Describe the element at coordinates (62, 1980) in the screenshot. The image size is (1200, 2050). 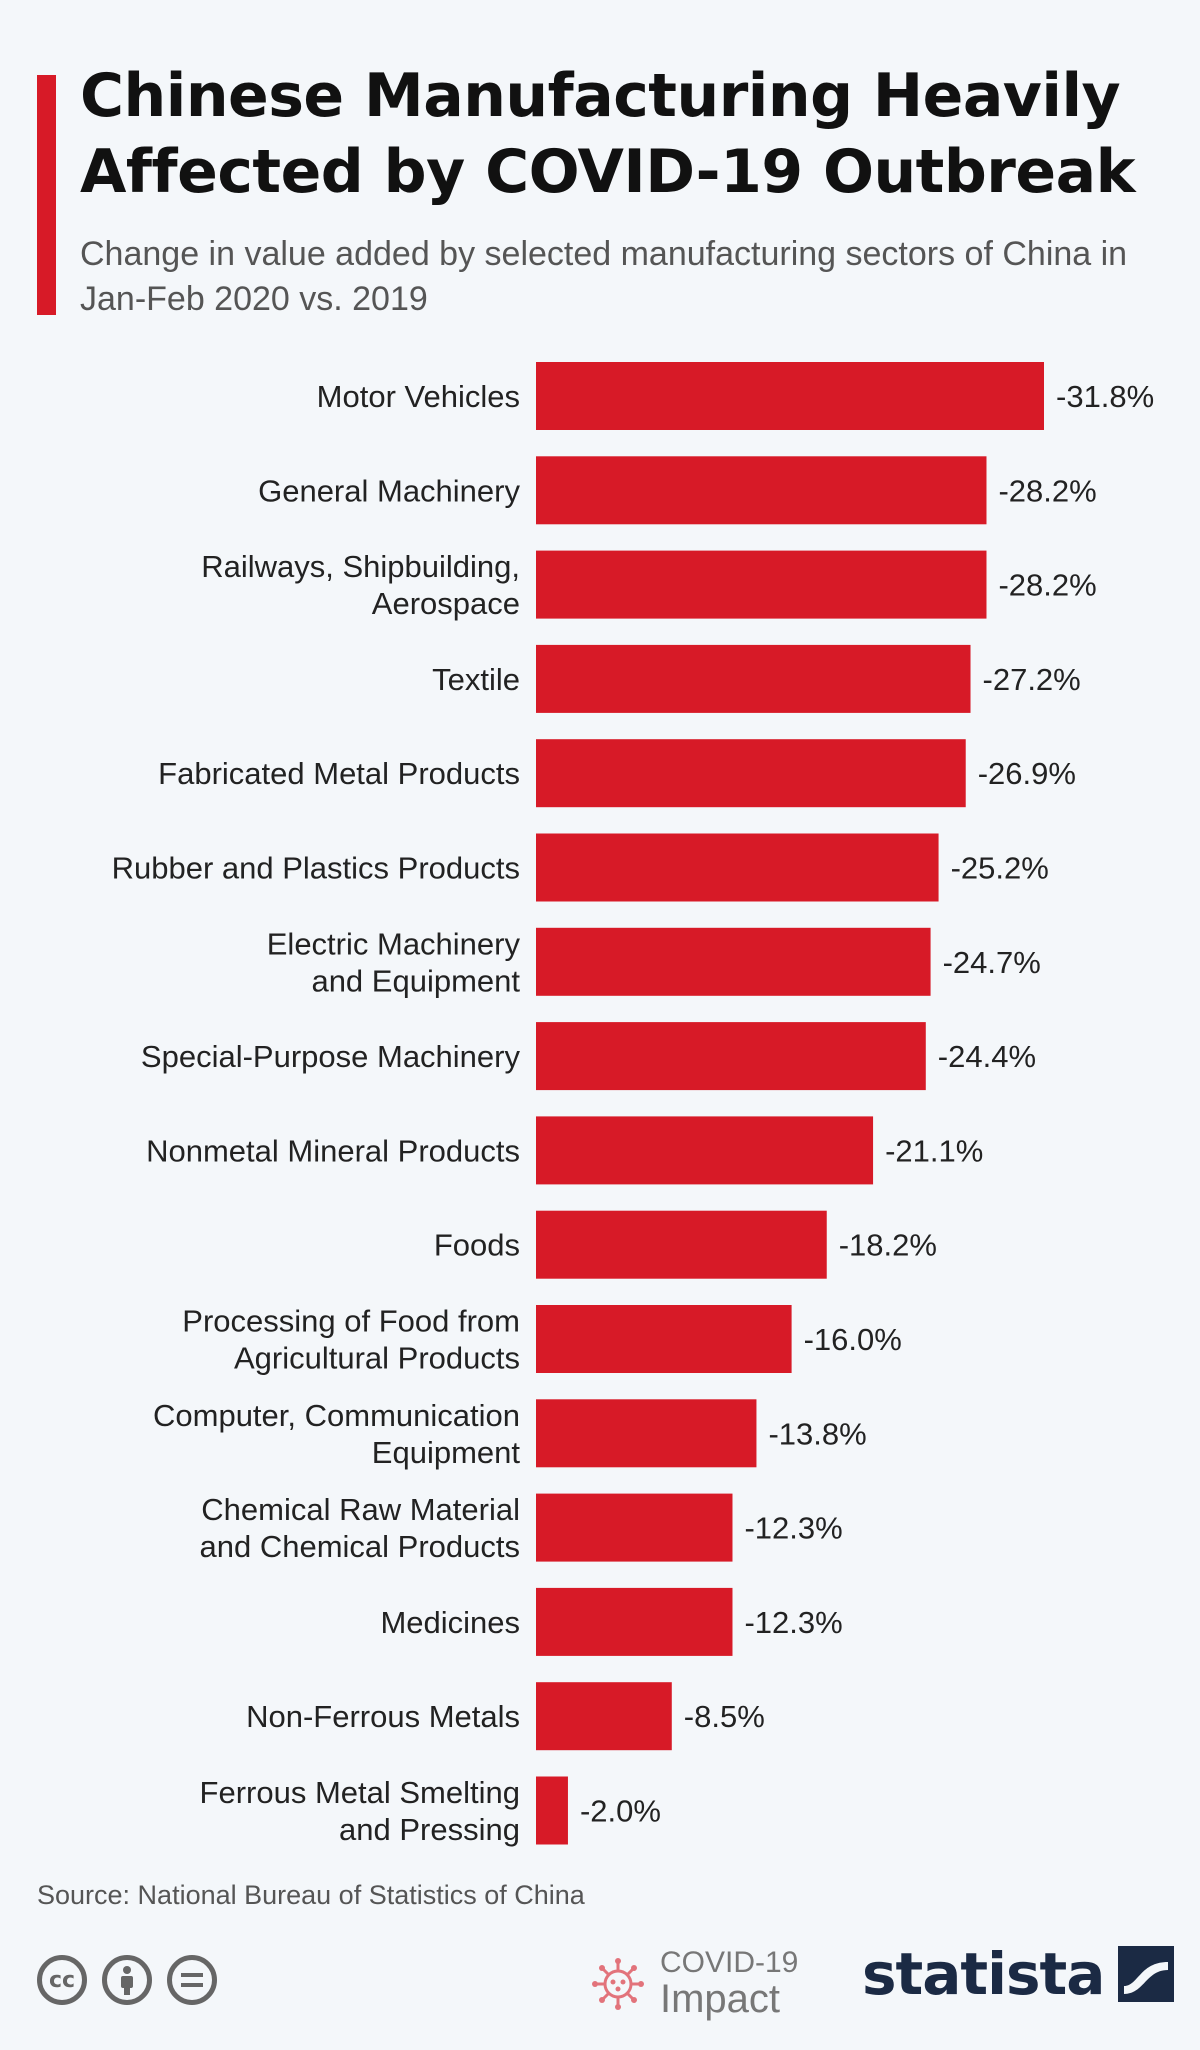
I see `cc-icon: cc` at that location.